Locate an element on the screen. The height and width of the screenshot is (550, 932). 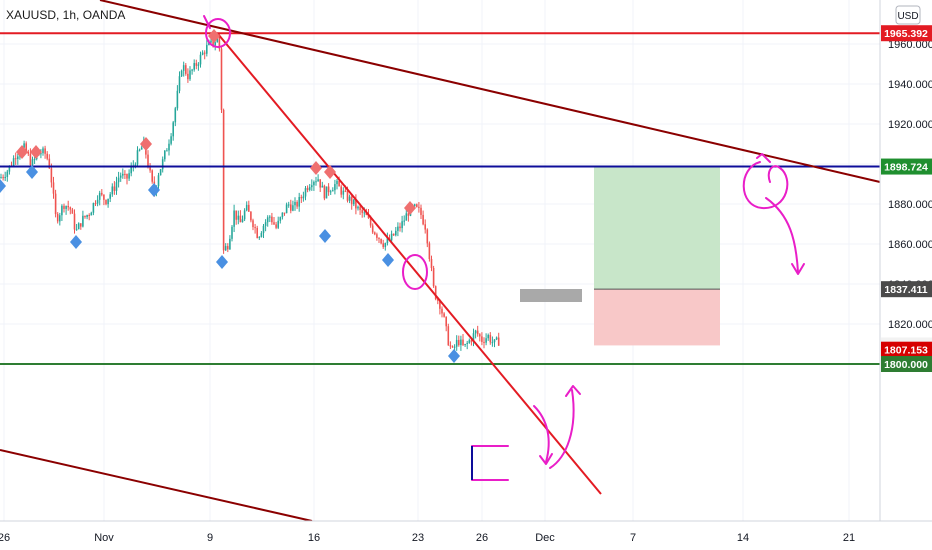
fall-arrow-head is located at coordinates (798, 269).